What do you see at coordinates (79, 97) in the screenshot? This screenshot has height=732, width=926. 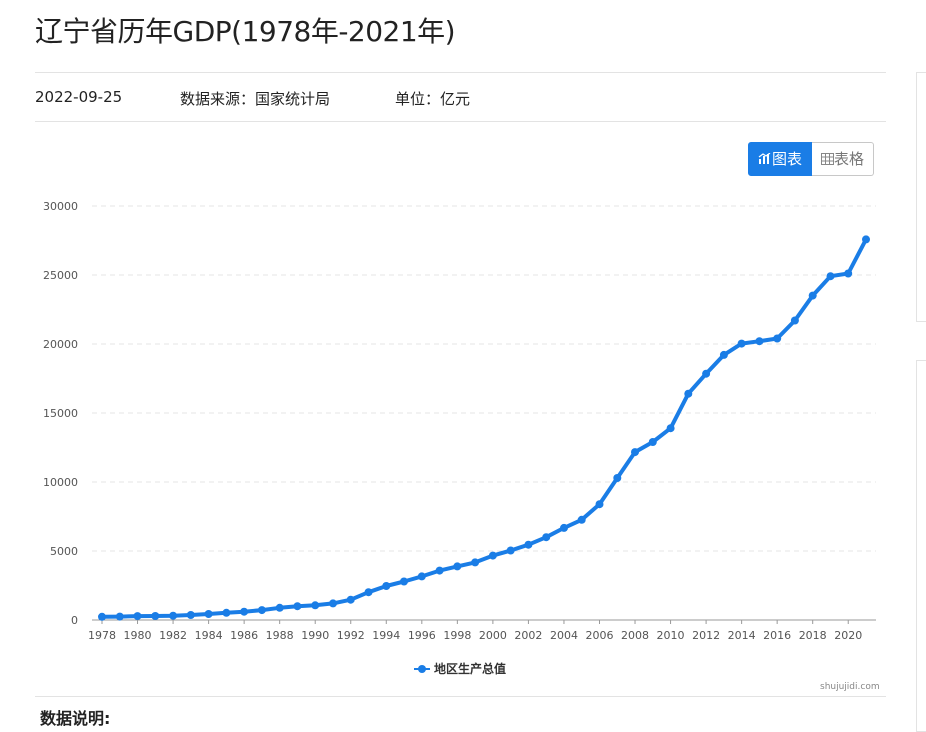 I see `publish-date: 2022-09-25` at bounding box center [79, 97].